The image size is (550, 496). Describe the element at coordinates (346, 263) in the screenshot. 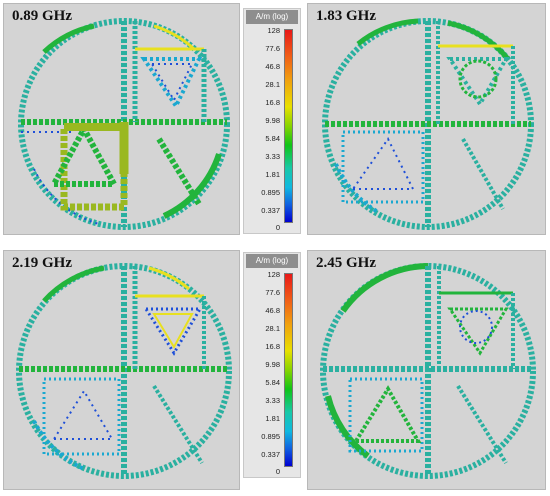

I see `frequency-label: 2.45 GHz` at that location.